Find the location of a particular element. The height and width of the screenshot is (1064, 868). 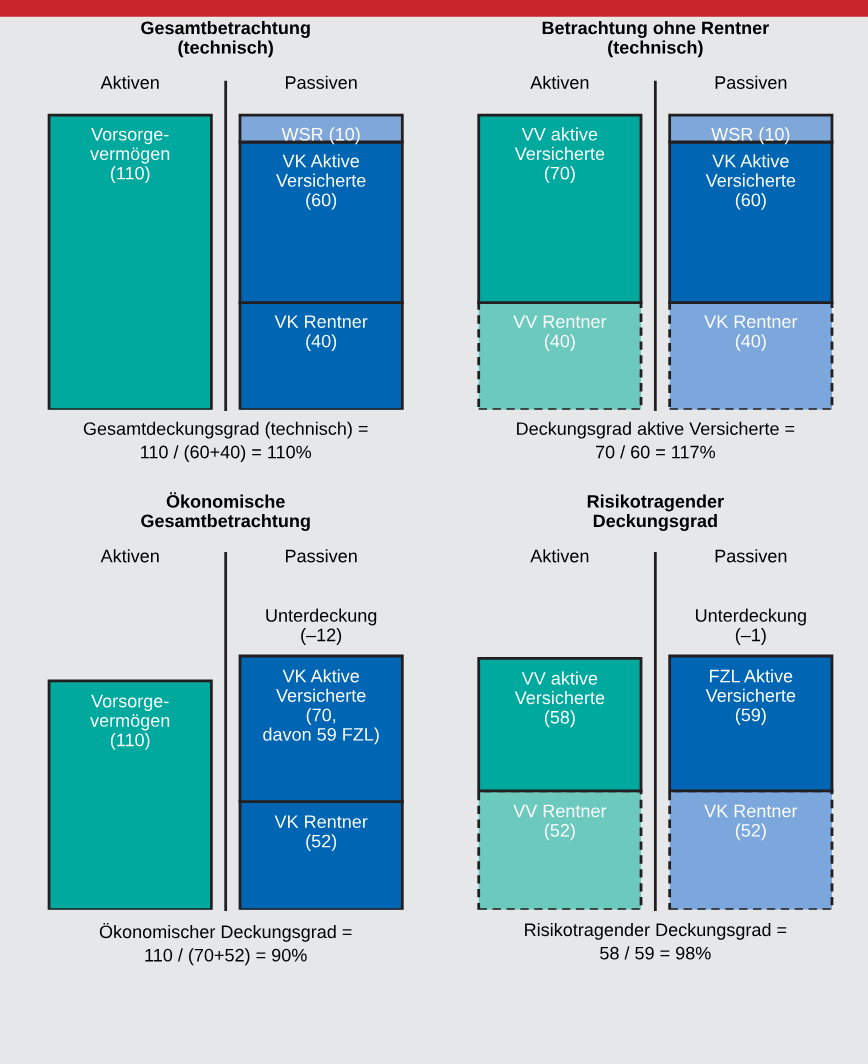

text: Gesamtdeckungsgrad (technisch) = 110 / (60+40) = 110% is located at coordinates (225, 441).